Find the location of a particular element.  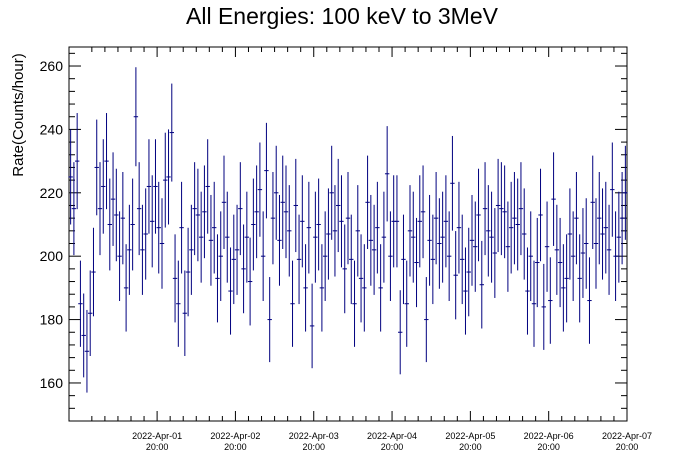

x-tick-label-date: 2022-Apr-07 is located at coordinates (627, 436).